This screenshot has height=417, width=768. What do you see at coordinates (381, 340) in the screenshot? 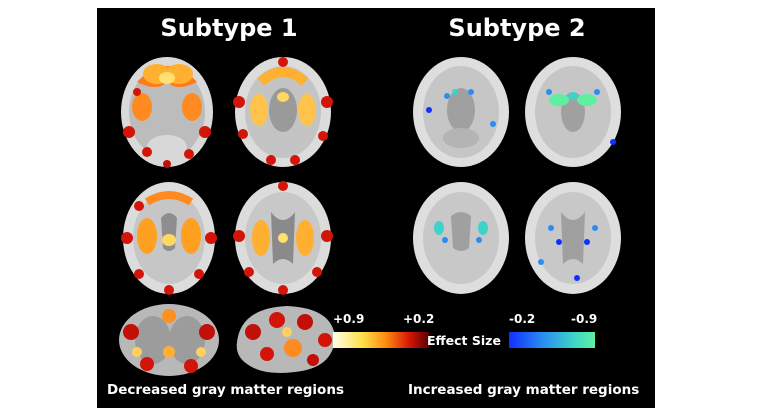
I see `warm-colorbar` at bounding box center [381, 340].